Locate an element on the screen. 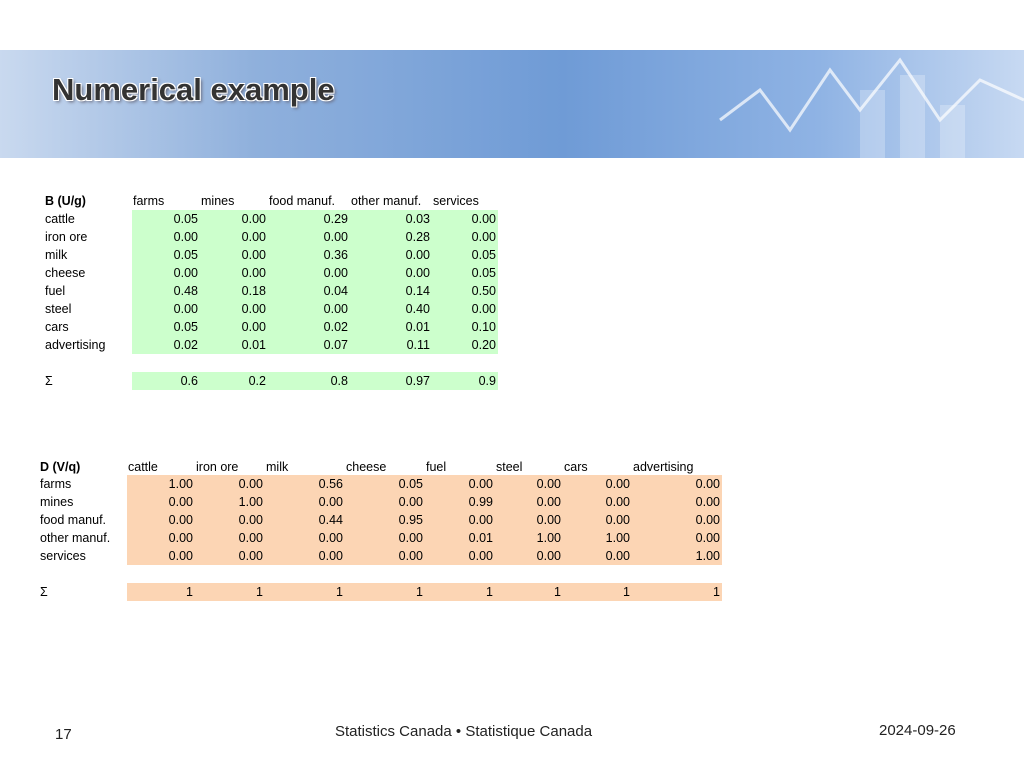 The width and height of the screenshot is (1024, 768). page-number: 17 is located at coordinates (63, 734).